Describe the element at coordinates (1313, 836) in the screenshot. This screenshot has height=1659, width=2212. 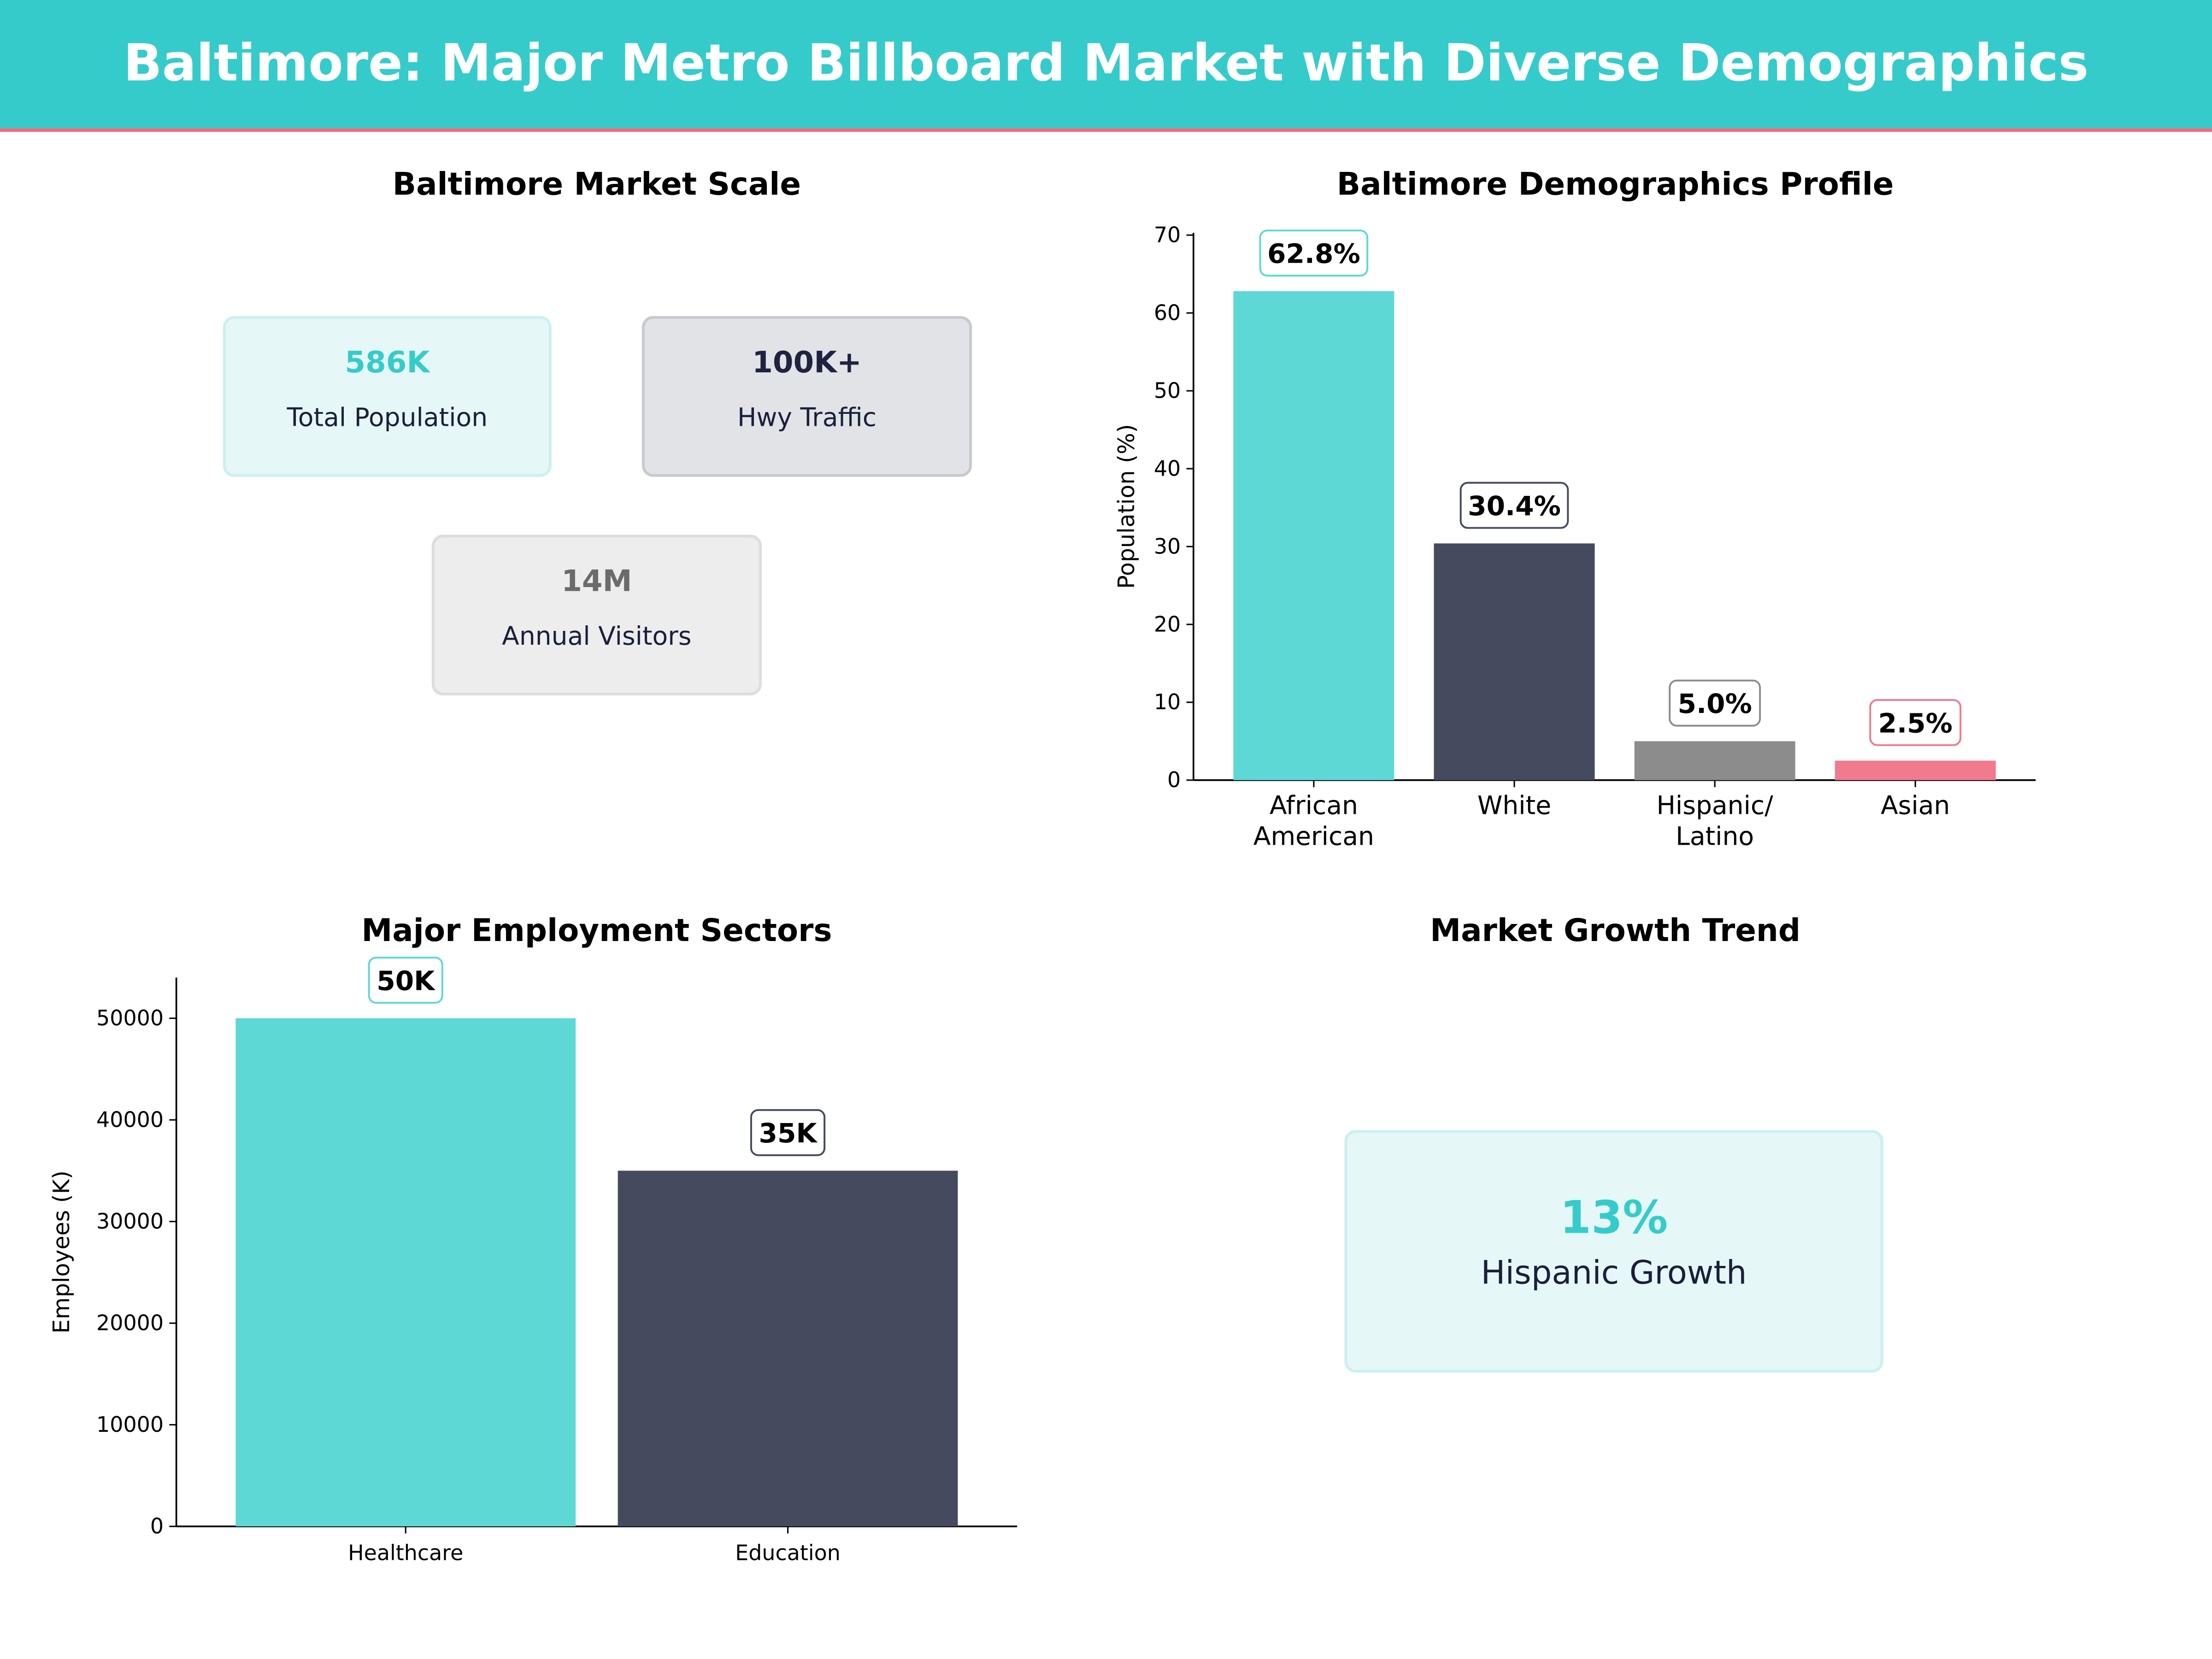
I see `x-tick-label: American` at that location.